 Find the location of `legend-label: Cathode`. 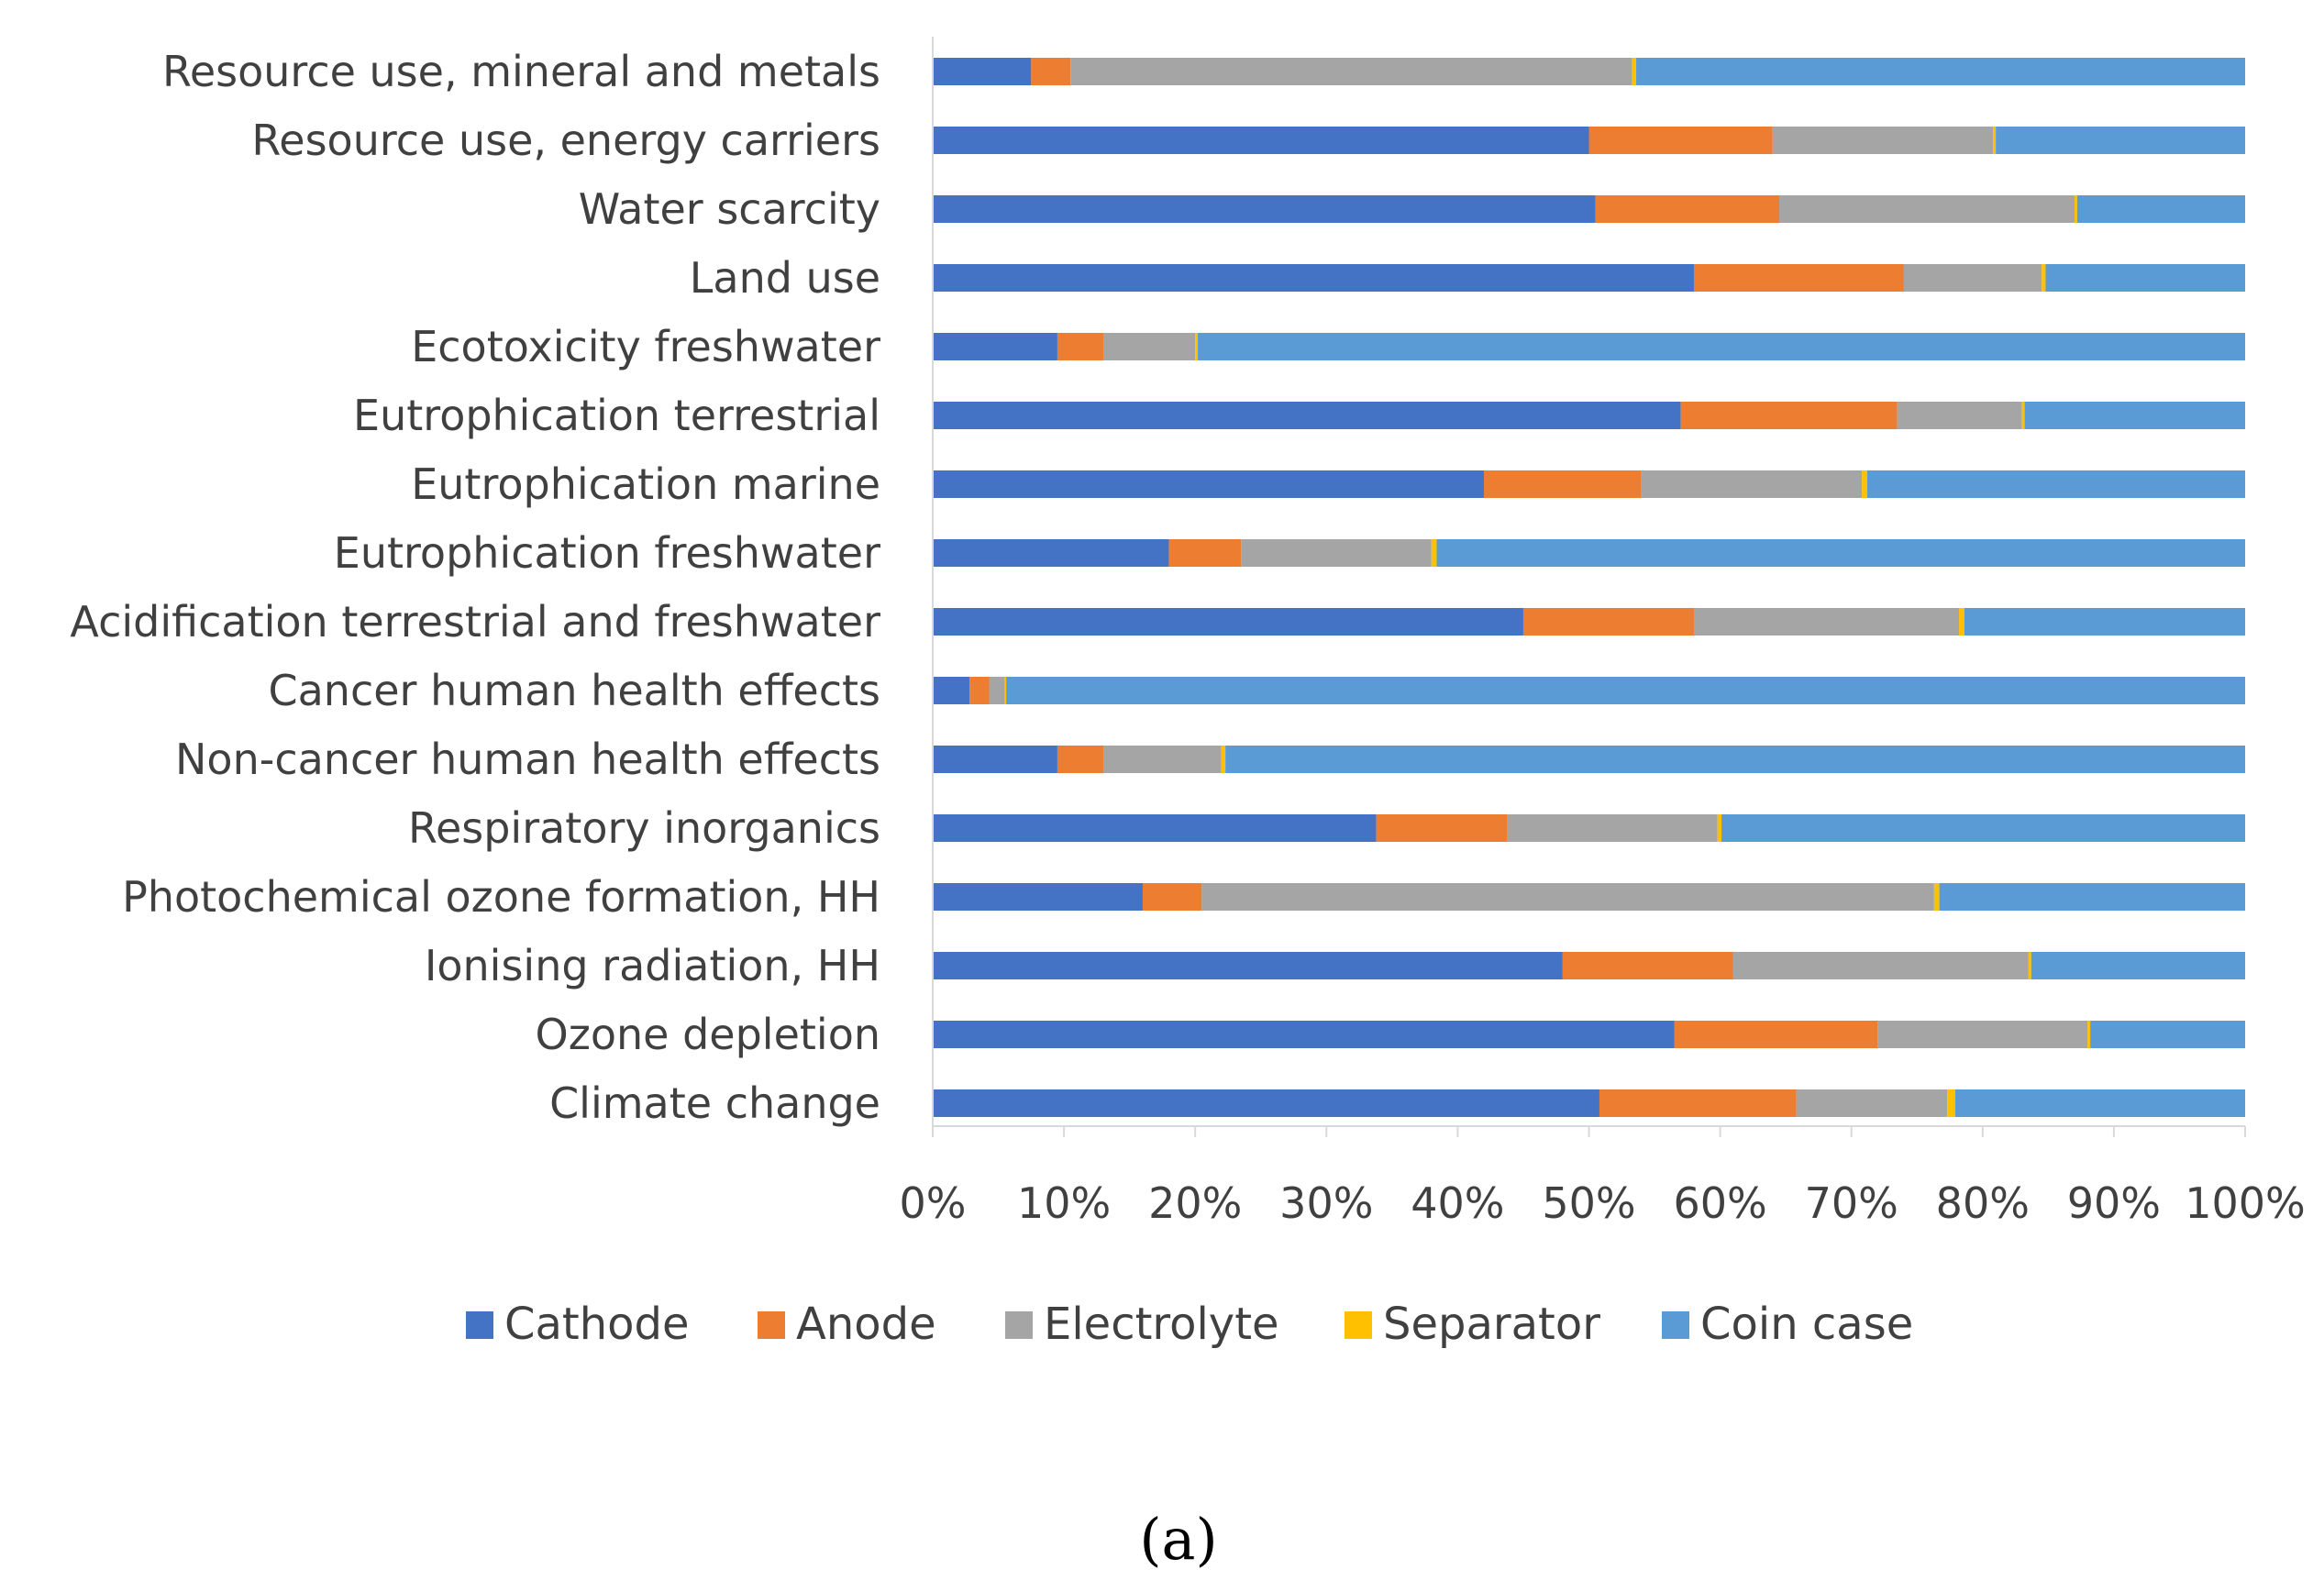

legend-label: Cathode is located at coordinates (597, 1324).